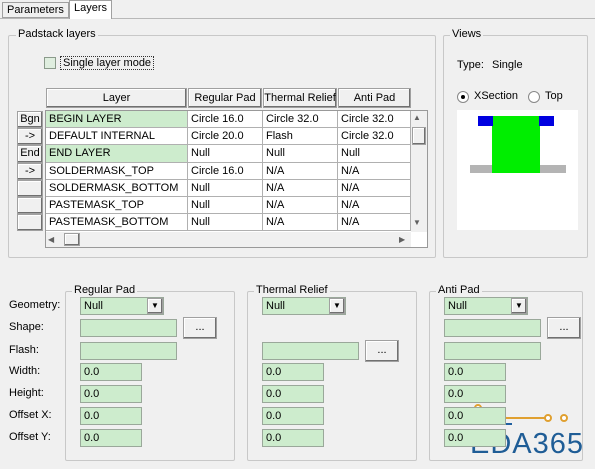  What do you see at coordinates (25, 371) in the screenshot?
I see `field-label: Width:` at bounding box center [25, 371].